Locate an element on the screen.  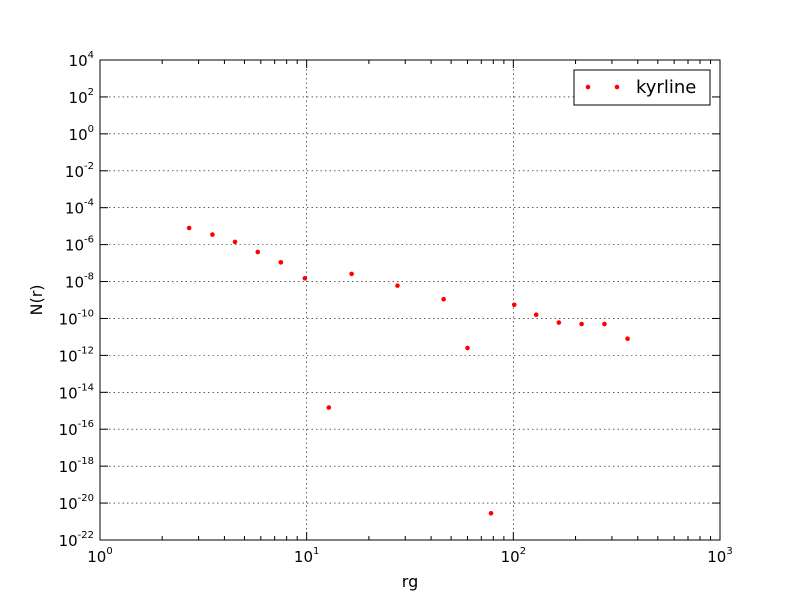
legend: kyrline is located at coordinates (642, 87).